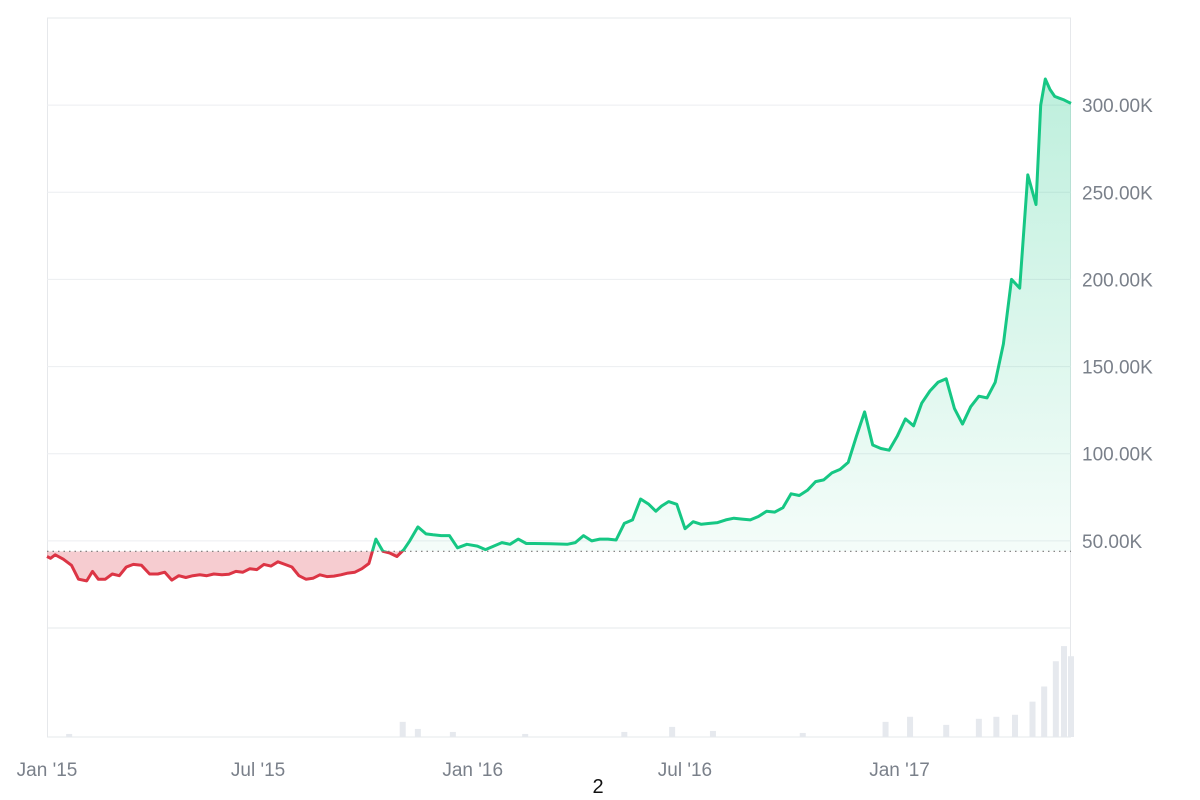  I want to click on x-tick-label: Jan '17, so click(899, 770).